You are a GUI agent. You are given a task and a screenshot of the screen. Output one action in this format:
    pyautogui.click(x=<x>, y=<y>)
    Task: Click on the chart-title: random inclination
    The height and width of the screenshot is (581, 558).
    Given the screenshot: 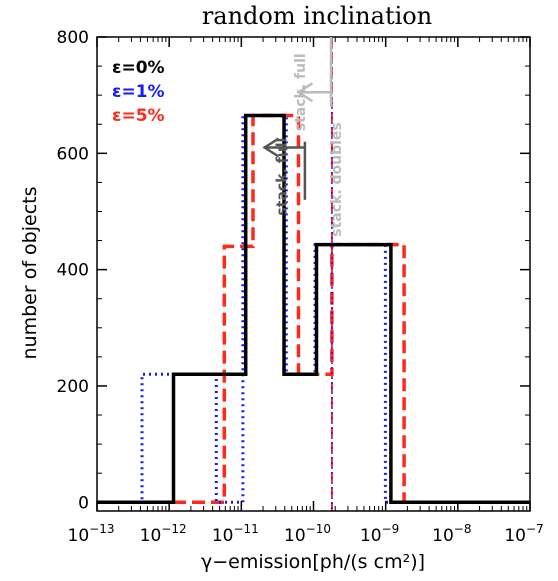 What is the action you would take?
    pyautogui.click(x=317, y=16)
    